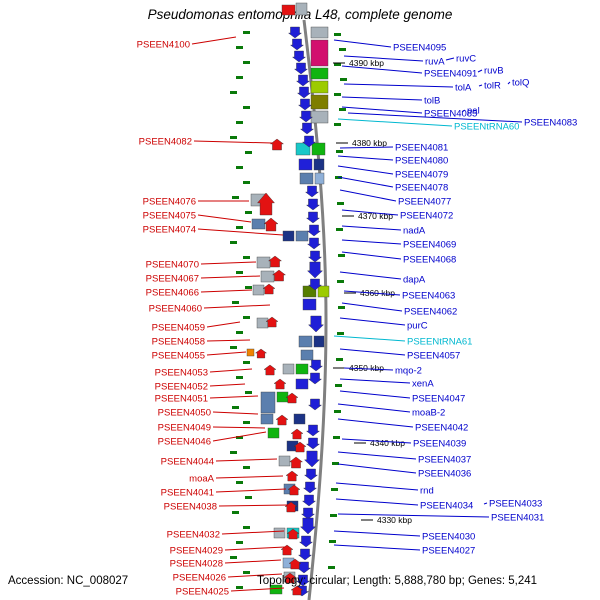  I want to click on gene-label-tolA: tolA, so click(463, 88).